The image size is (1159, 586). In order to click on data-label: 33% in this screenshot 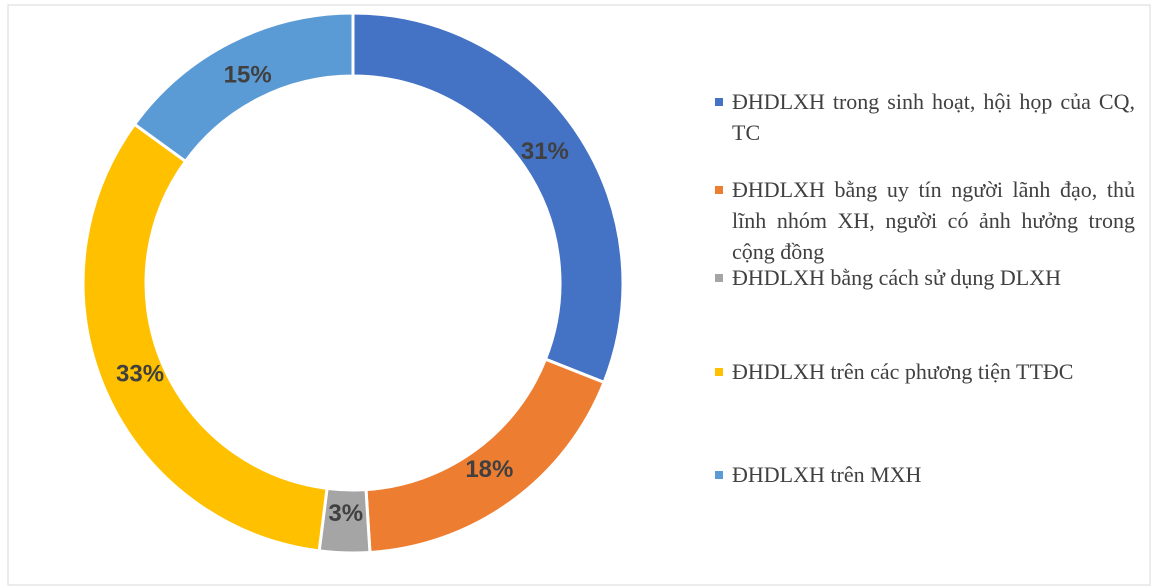, I will do `click(140, 373)`.